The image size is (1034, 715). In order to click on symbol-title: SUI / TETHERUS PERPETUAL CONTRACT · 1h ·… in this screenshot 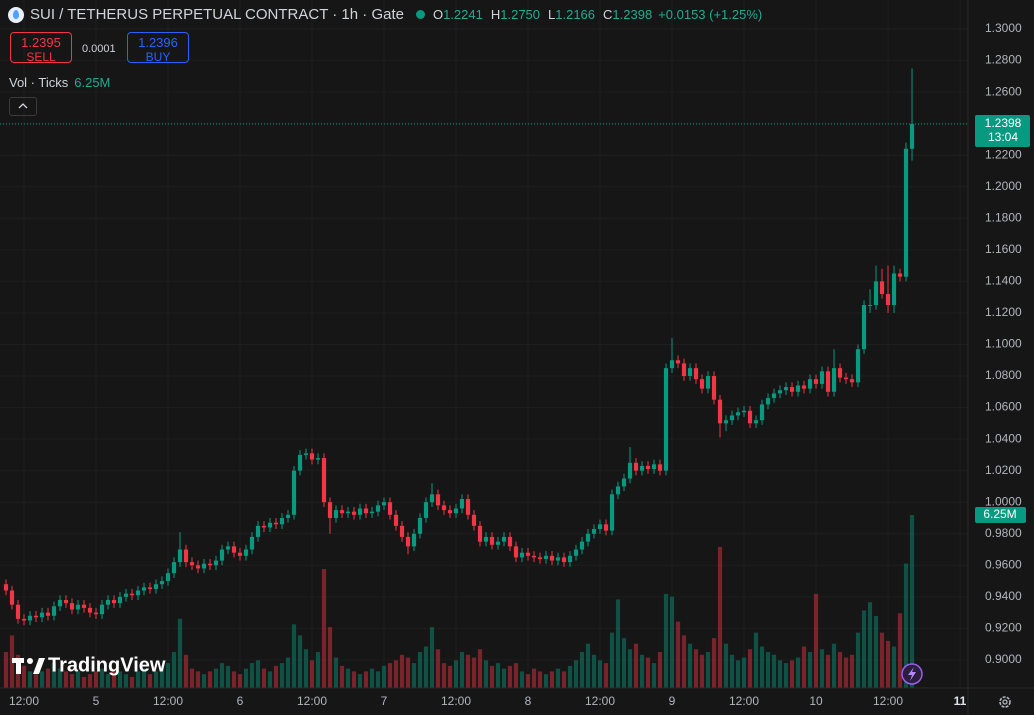, I will do `click(217, 14)`.